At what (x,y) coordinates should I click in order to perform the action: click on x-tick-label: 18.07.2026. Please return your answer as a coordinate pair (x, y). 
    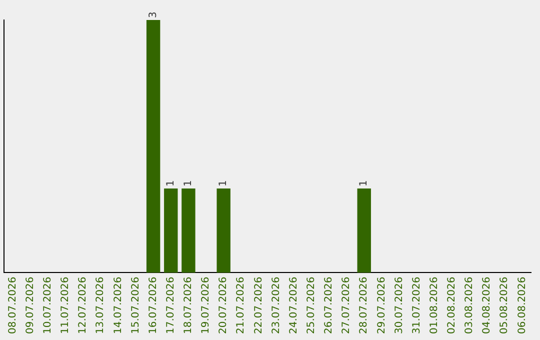
    Looking at the image, I should click on (188, 305).